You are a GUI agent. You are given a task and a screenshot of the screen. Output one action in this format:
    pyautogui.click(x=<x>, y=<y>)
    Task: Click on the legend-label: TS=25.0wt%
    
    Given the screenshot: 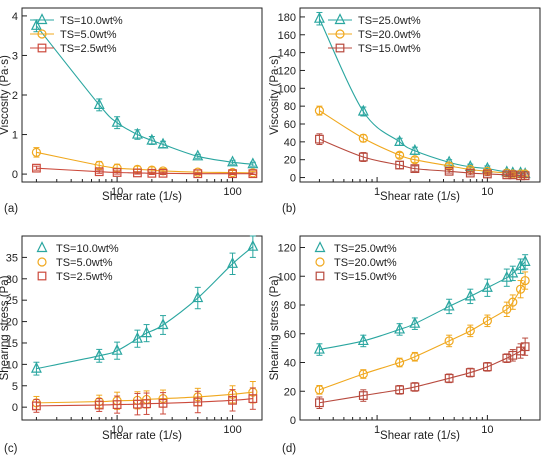 What is the action you would take?
    pyautogui.click(x=389, y=21)
    